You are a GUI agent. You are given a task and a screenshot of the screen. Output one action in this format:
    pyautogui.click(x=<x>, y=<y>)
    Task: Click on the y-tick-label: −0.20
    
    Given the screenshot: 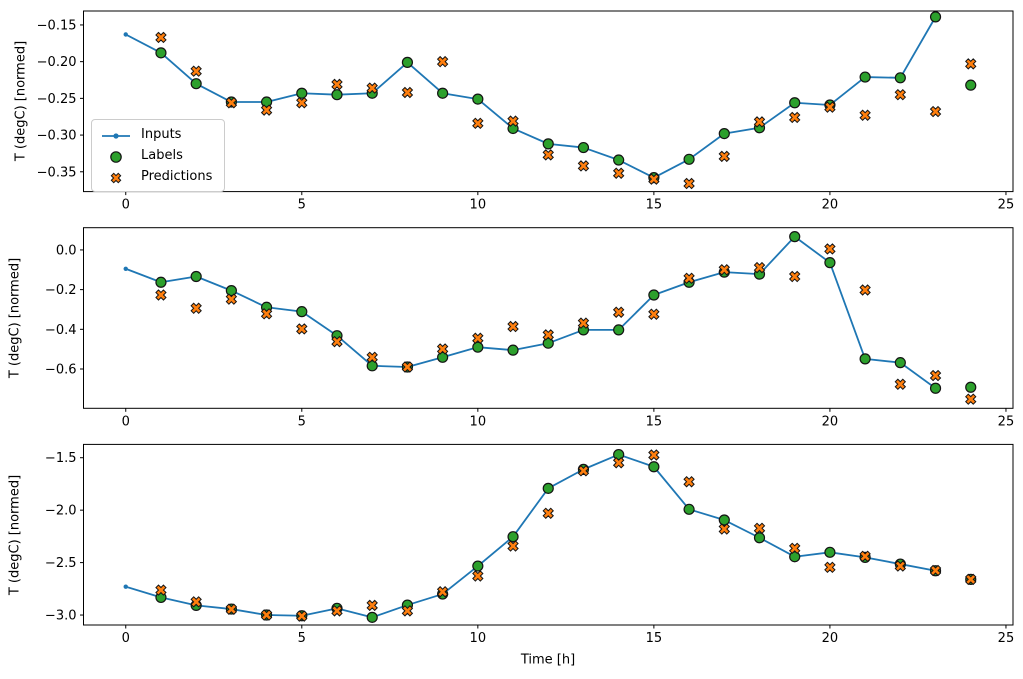 What is the action you would take?
    pyautogui.click(x=57, y=62)
    